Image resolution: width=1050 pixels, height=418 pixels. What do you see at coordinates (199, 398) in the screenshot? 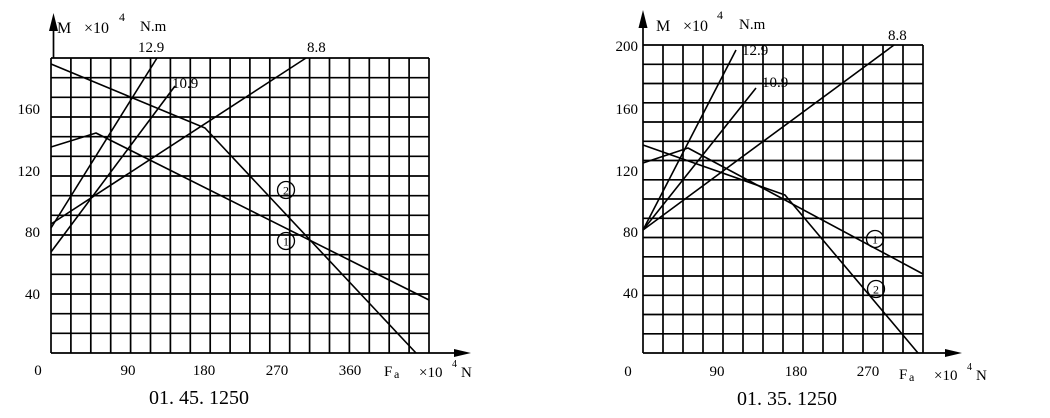
I see `caption: 01. 45. 1250` at bounding box center [199, 398].